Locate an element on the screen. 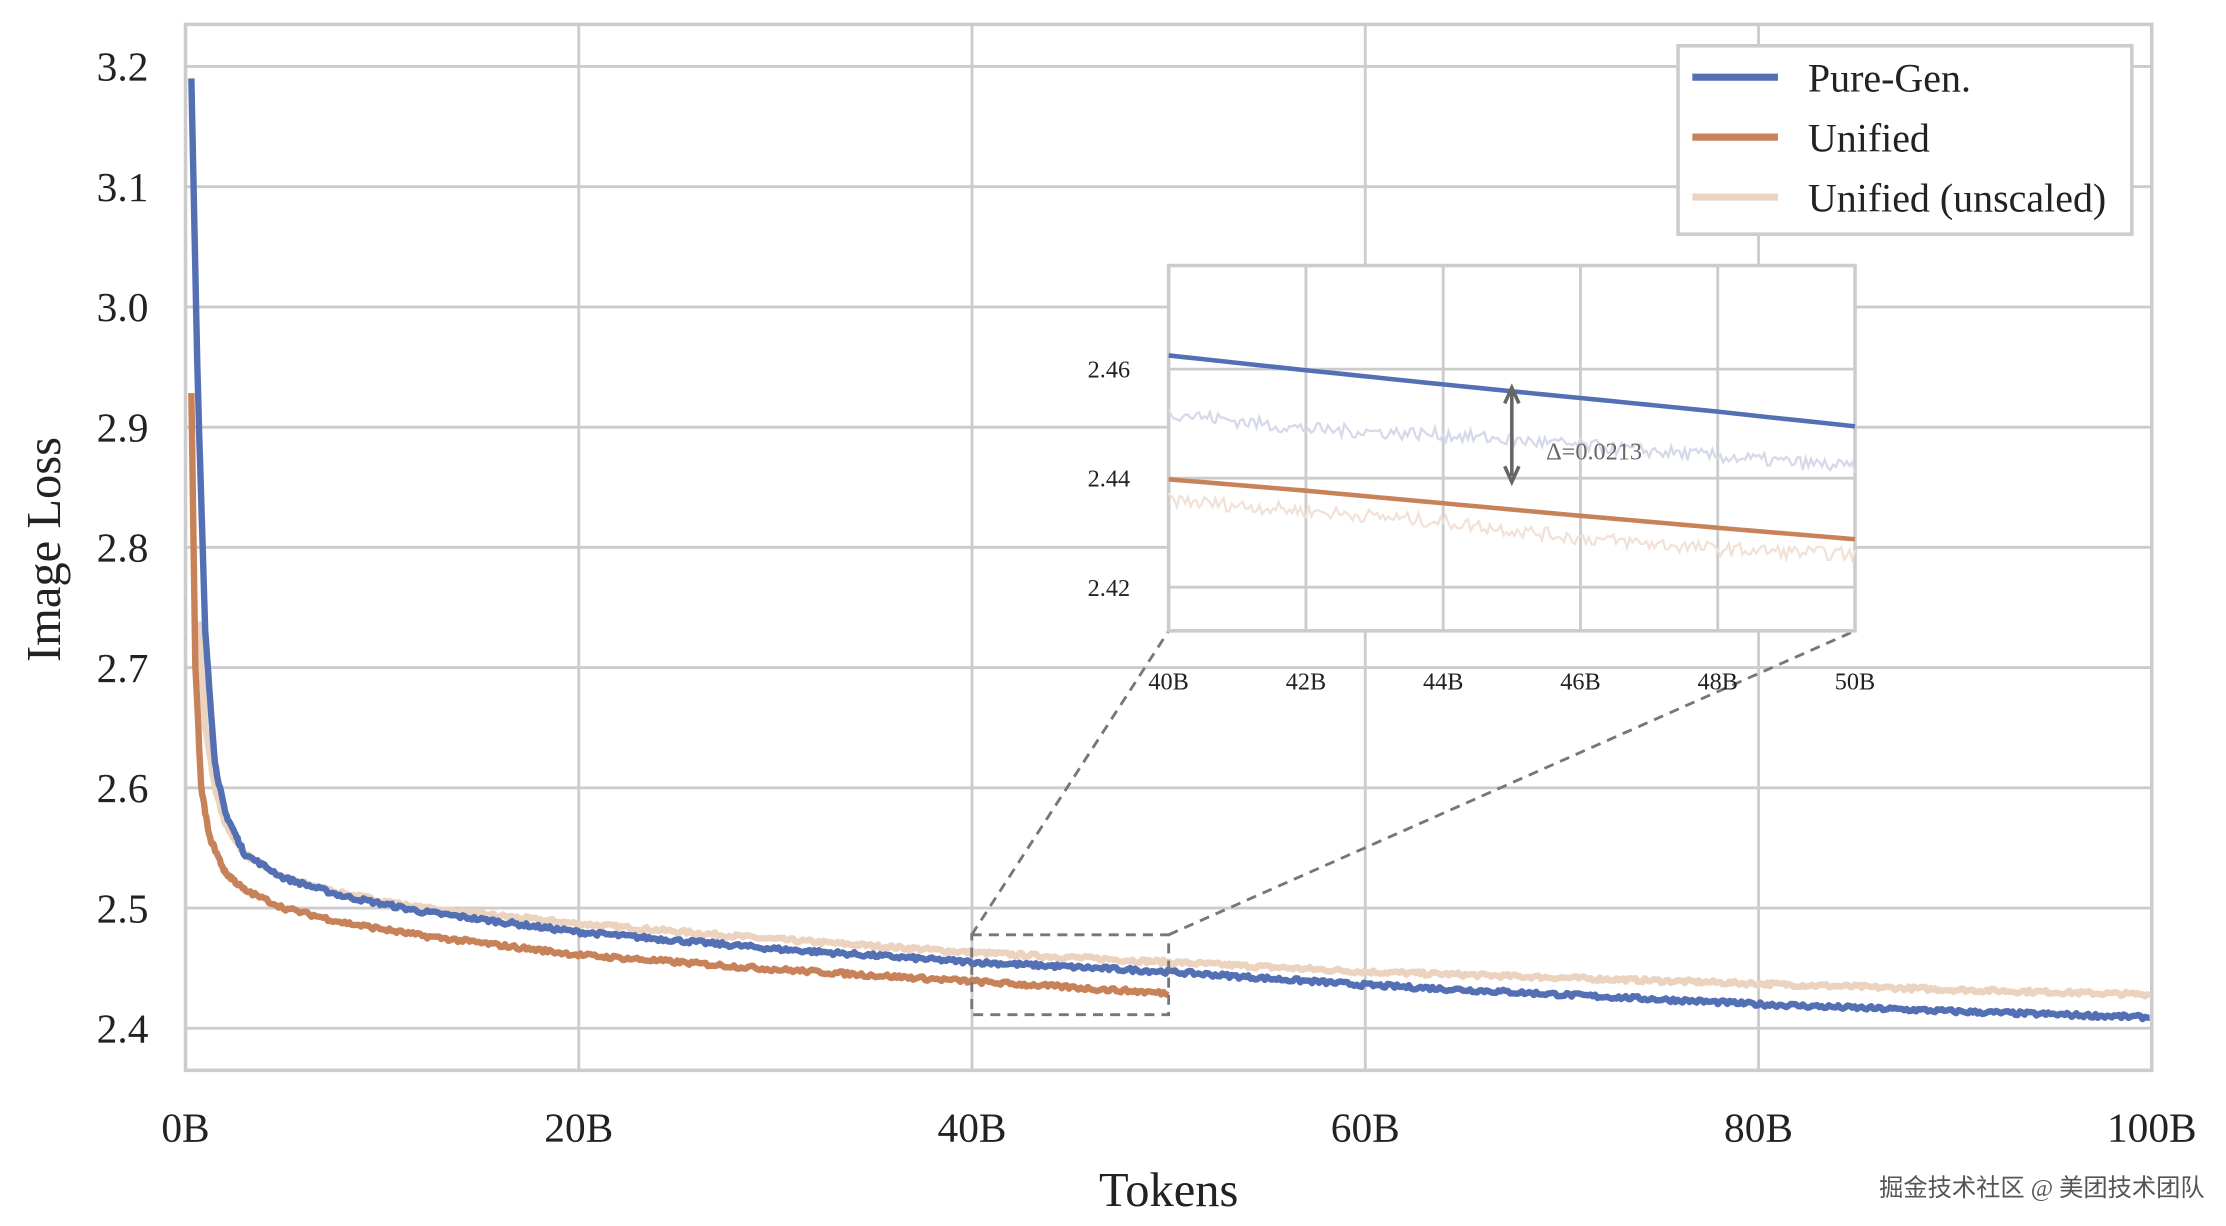  y-tick-label: 2.7 is located at coordinates (123, 668).